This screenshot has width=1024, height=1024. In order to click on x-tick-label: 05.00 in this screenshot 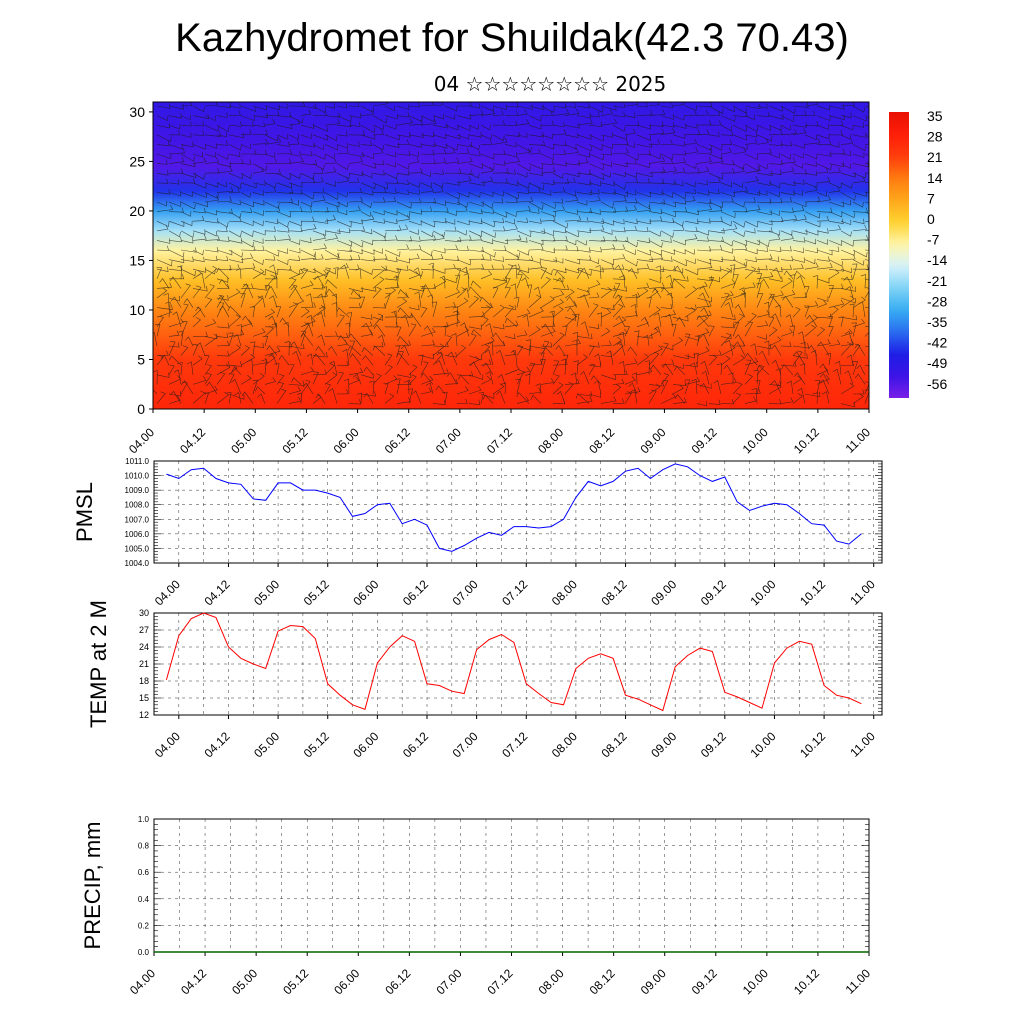, I will do `click(243, 440)`.